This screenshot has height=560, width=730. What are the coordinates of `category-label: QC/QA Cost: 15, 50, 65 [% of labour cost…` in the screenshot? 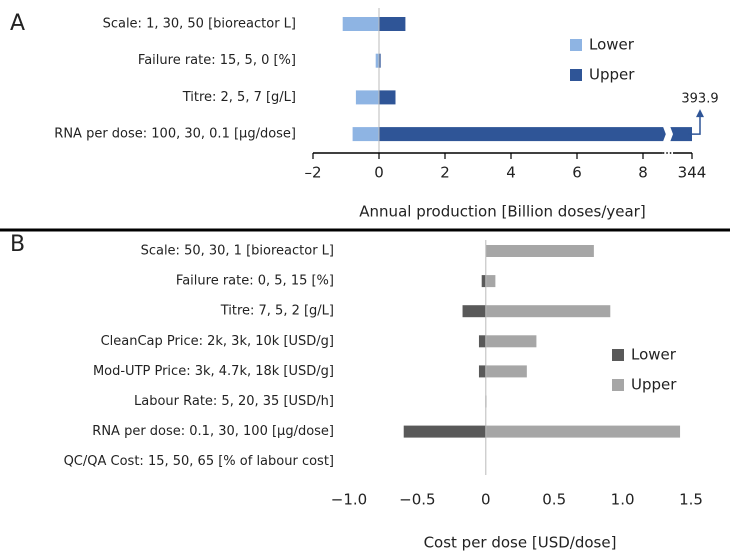 It's located at (199, 461).